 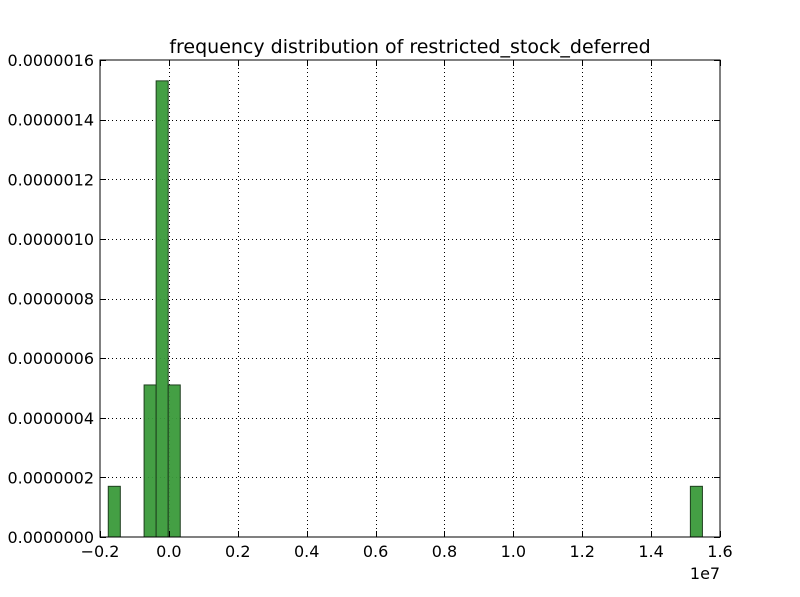 What do you see at coordinates (50, 120) in the screenshot?
I see `y-tick-label: 0.0000014` at bounding box center [50, 120].